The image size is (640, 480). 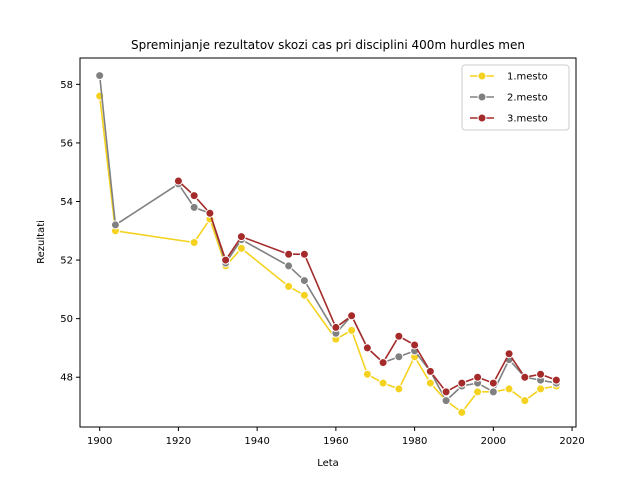 I want to click on legend-label: 2.mesto, so click(x=527, y=98).